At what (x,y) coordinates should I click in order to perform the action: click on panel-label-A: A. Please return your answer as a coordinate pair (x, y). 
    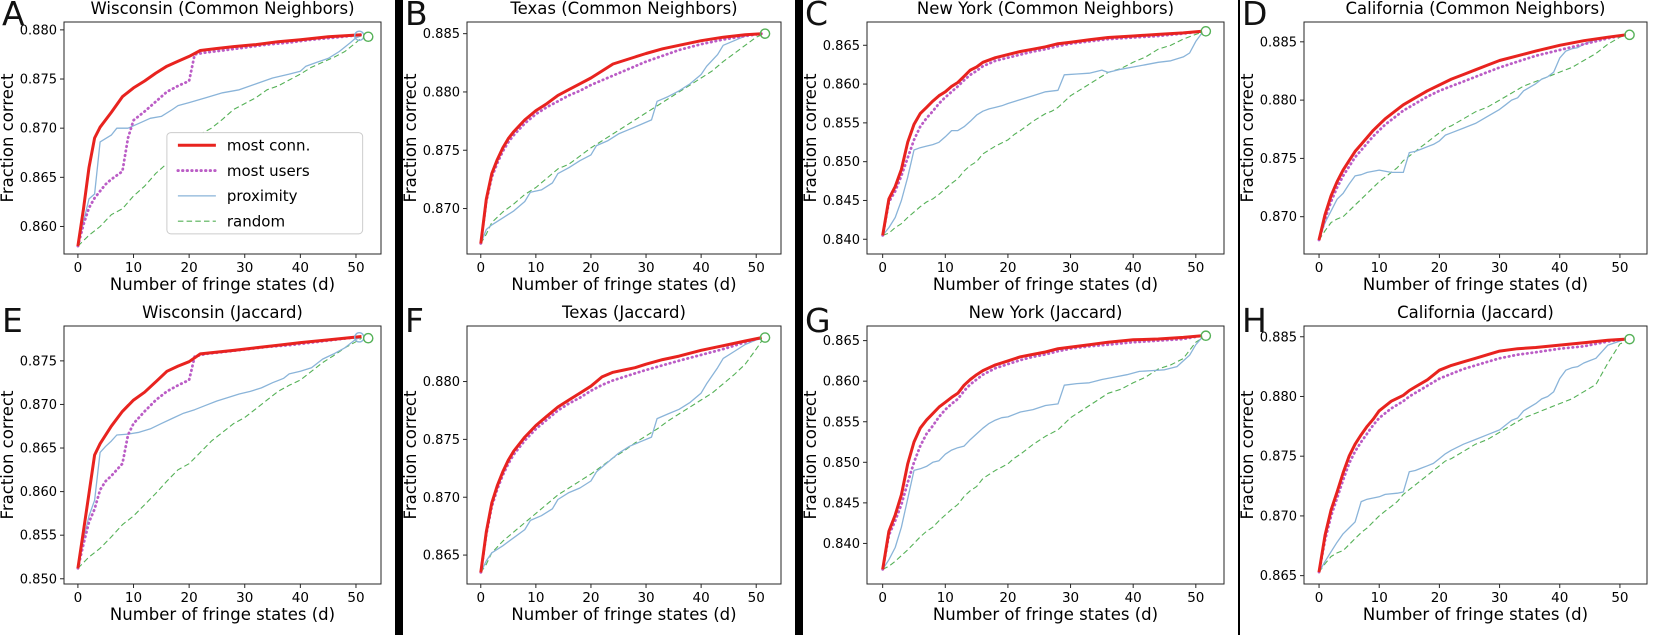
    Looking at the image, I should click on (13, 16).